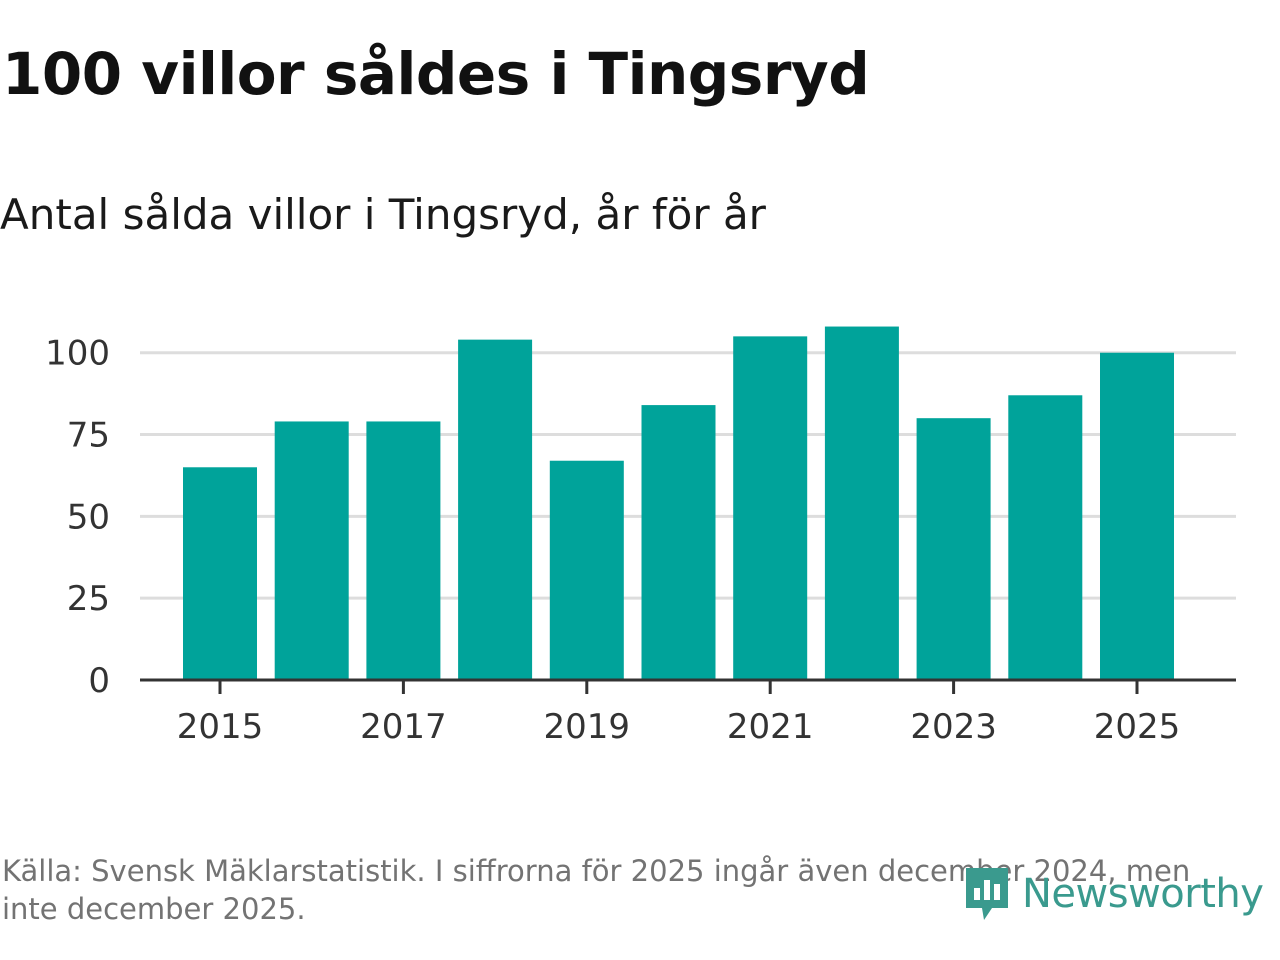 The width and height of the screenshot is (1280, 960). Describe the element at coordinates (1143, 894) in the screenshot. I see `logo-text: Newsworthy` at that location.